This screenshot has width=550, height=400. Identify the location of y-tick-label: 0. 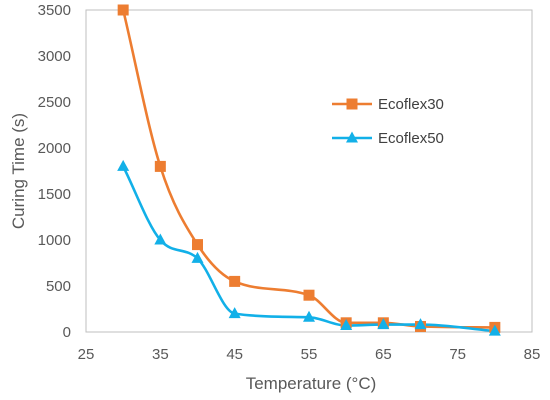
(67, 332).